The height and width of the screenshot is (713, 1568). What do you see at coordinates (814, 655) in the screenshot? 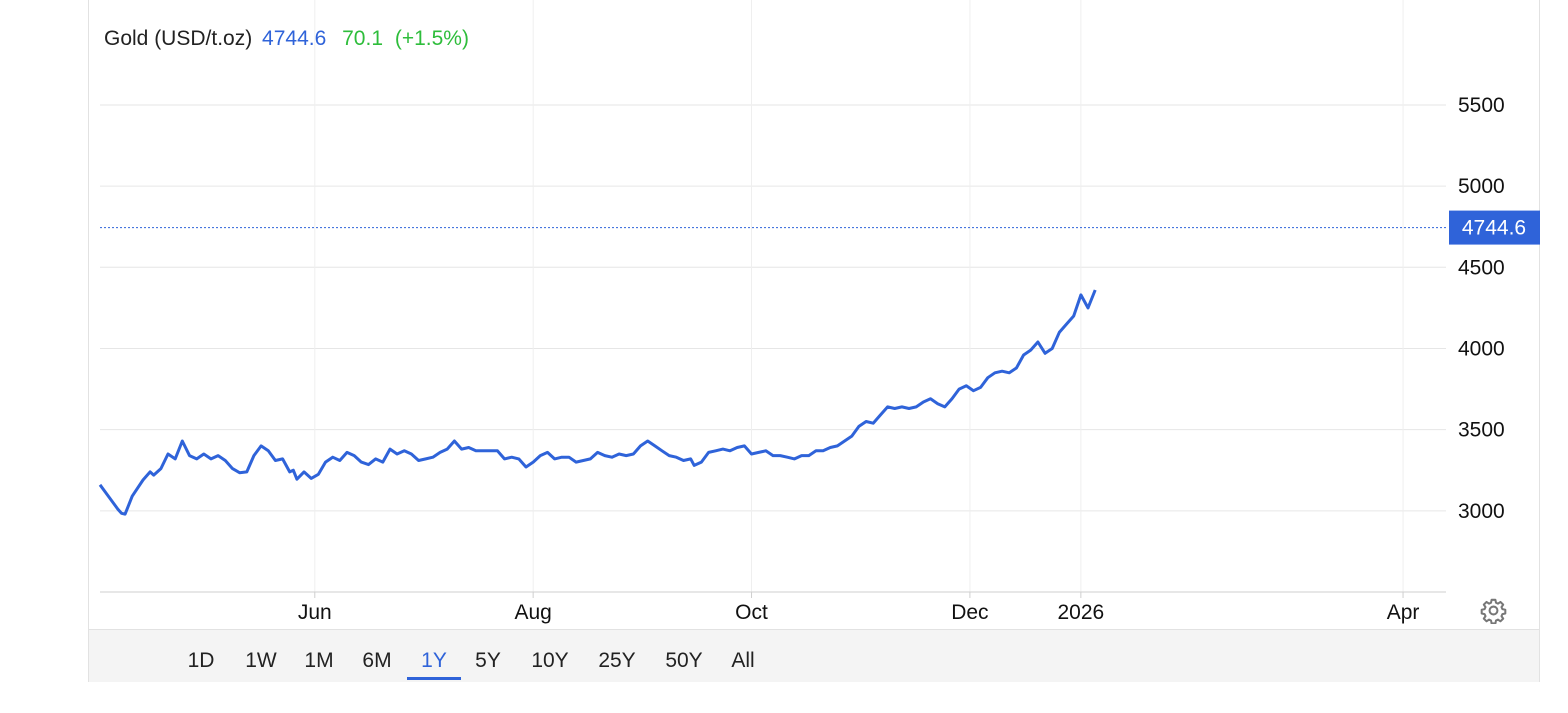
I see `range-selector: 1D 1W 1M 6M 1Y 5Y 10Y 25Y 50Y All` at bounding box center [814, 655].